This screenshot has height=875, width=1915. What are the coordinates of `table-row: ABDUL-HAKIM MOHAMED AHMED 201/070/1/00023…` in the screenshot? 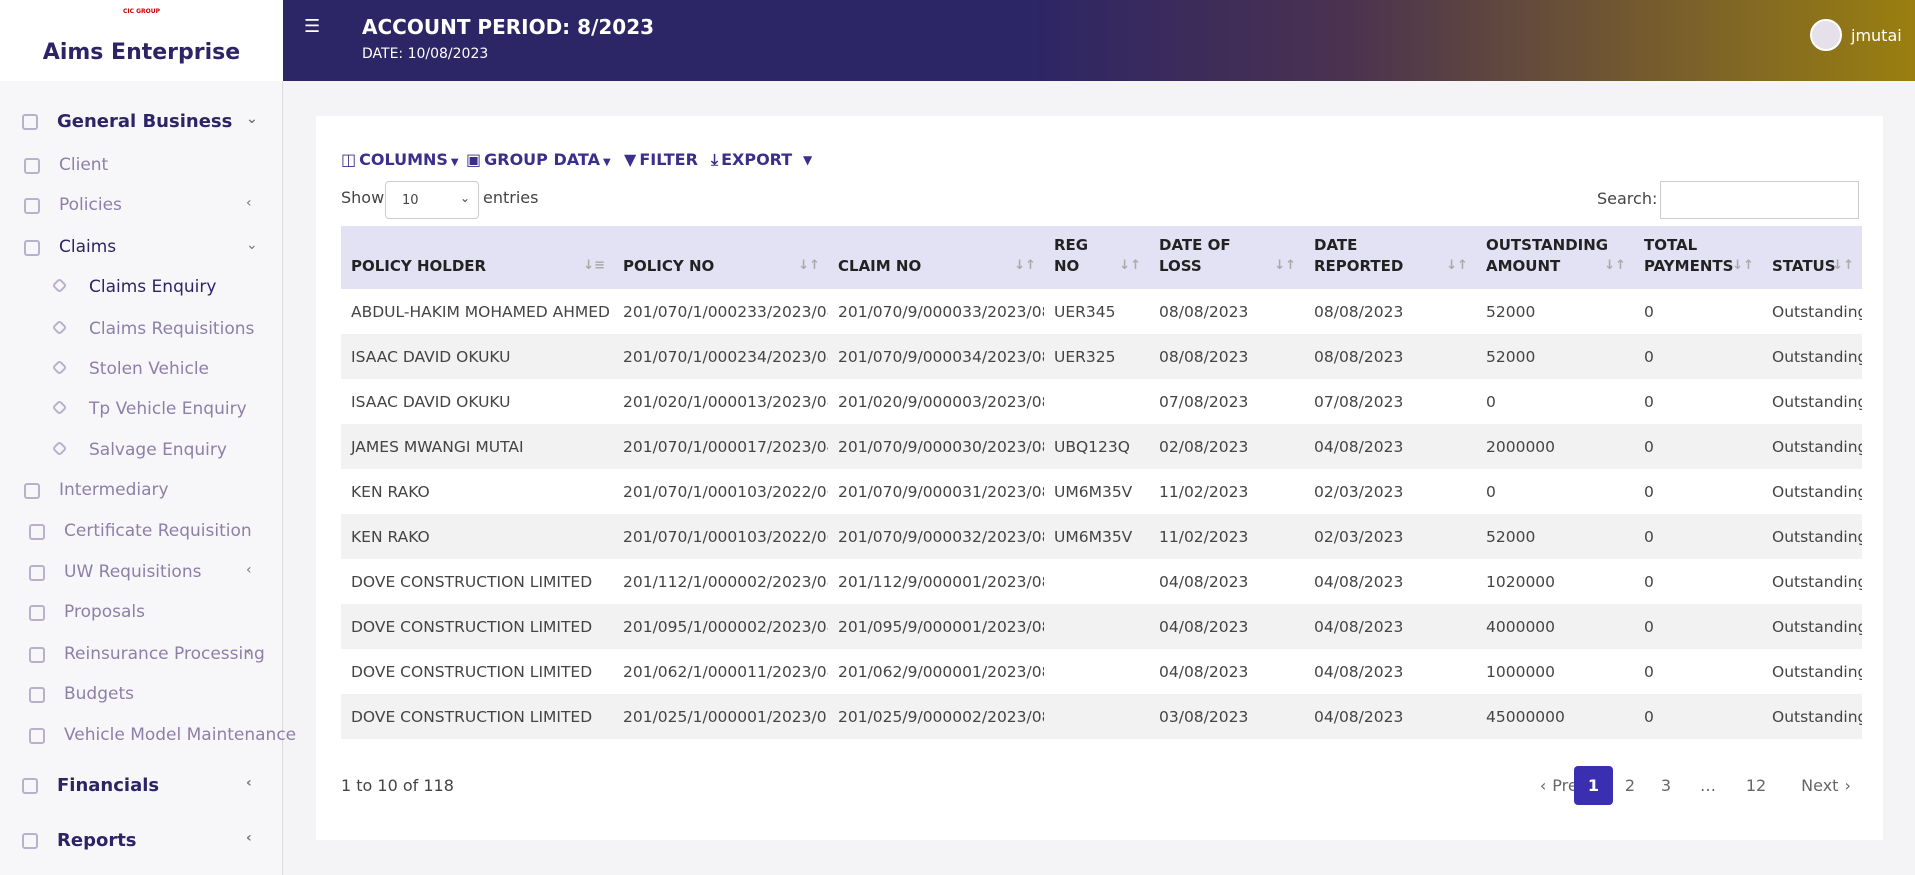 It's located at (1101, 311).